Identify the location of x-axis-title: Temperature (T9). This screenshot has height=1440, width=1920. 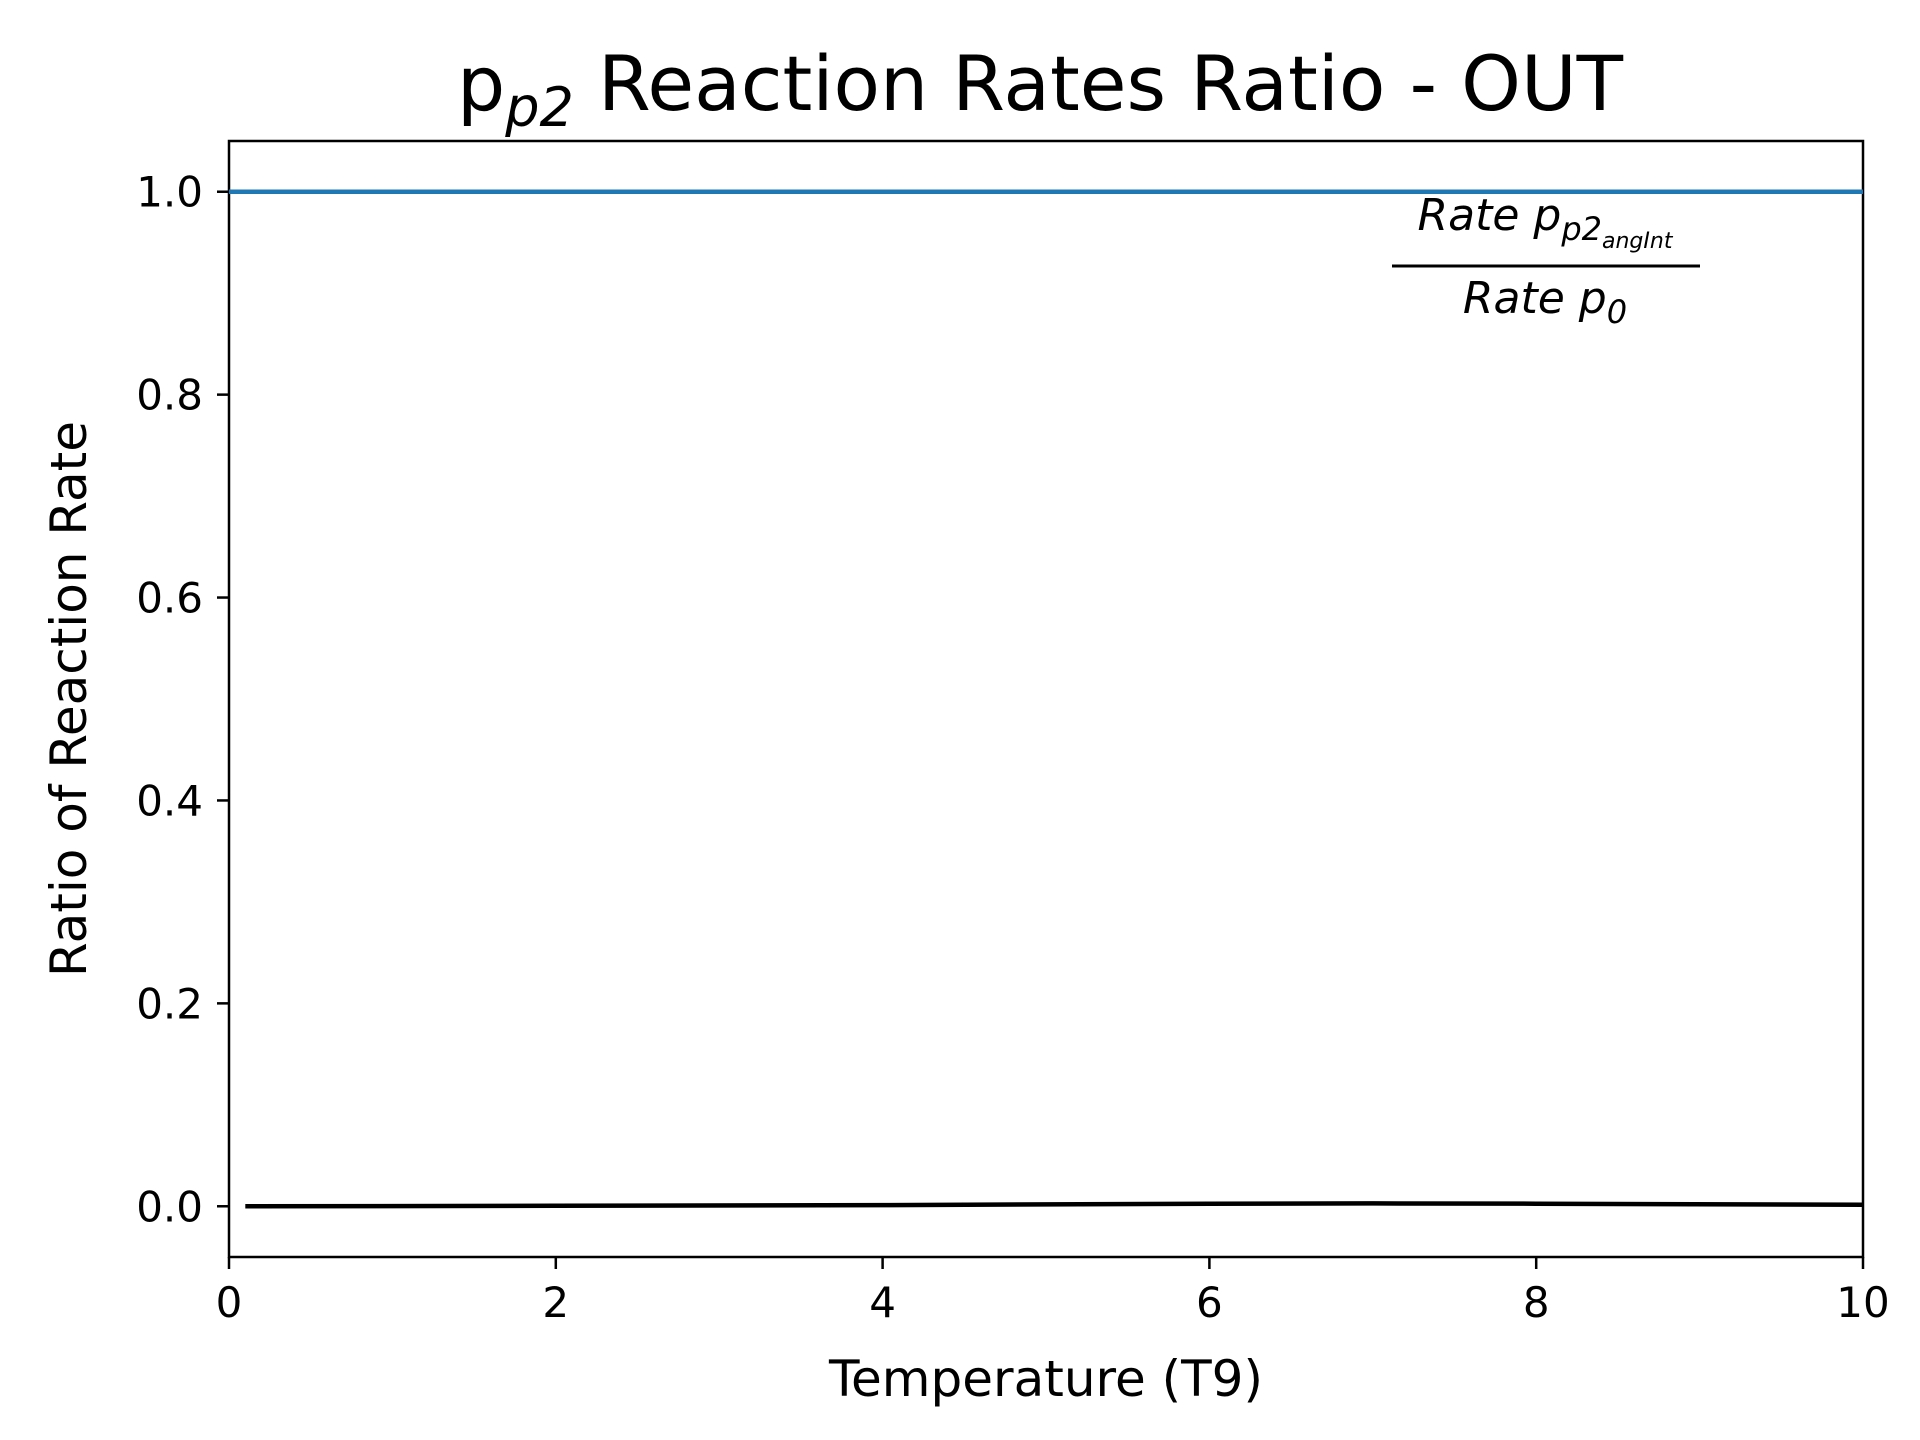
(1045, 1379).